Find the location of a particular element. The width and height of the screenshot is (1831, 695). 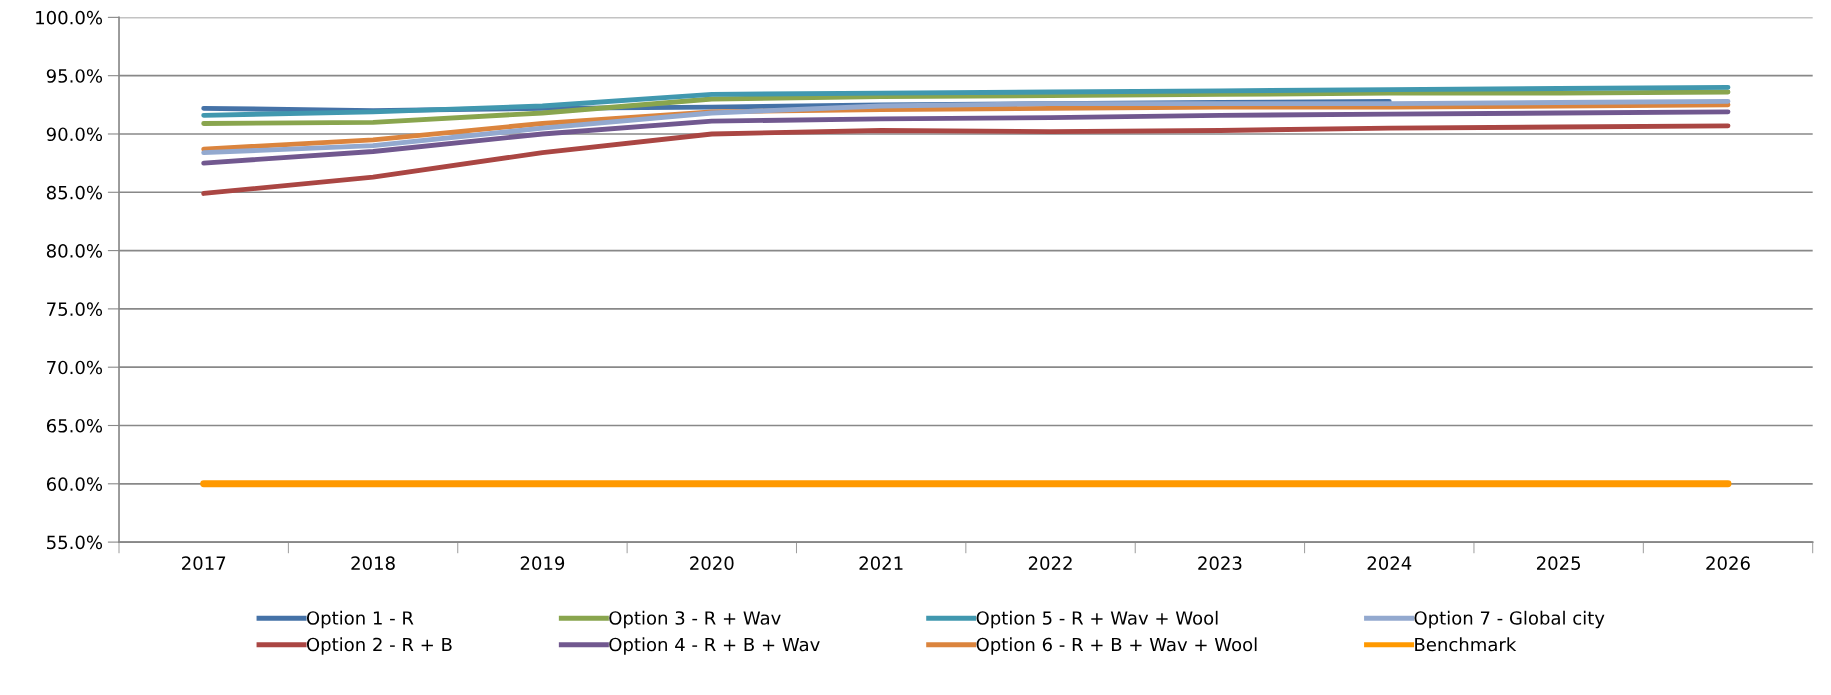

x-tick-label: 2026 is located at coordinates (1728, 563).